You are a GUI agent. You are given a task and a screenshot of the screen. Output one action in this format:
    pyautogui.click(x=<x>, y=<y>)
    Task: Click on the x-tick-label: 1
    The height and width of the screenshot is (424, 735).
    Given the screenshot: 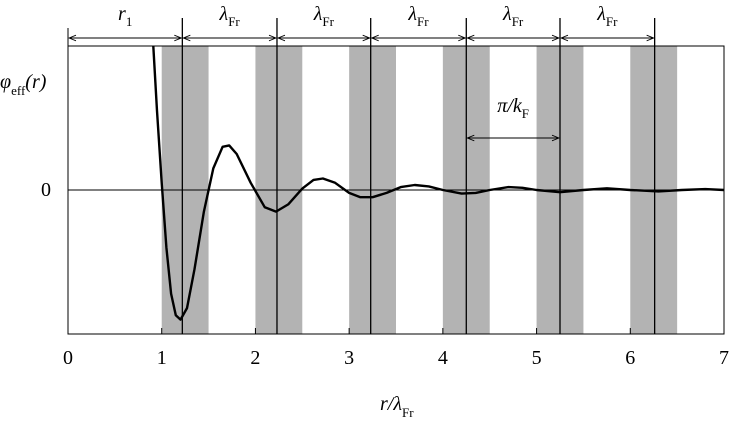 What is the action you would take?
    pyautogui.click(x=162, y=358)
    